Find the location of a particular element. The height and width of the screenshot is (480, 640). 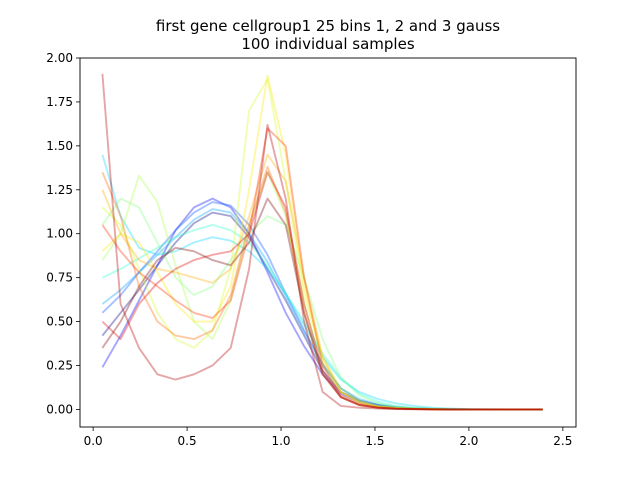

y-tick-label: 0.75 is located at coordinates (59, 278).